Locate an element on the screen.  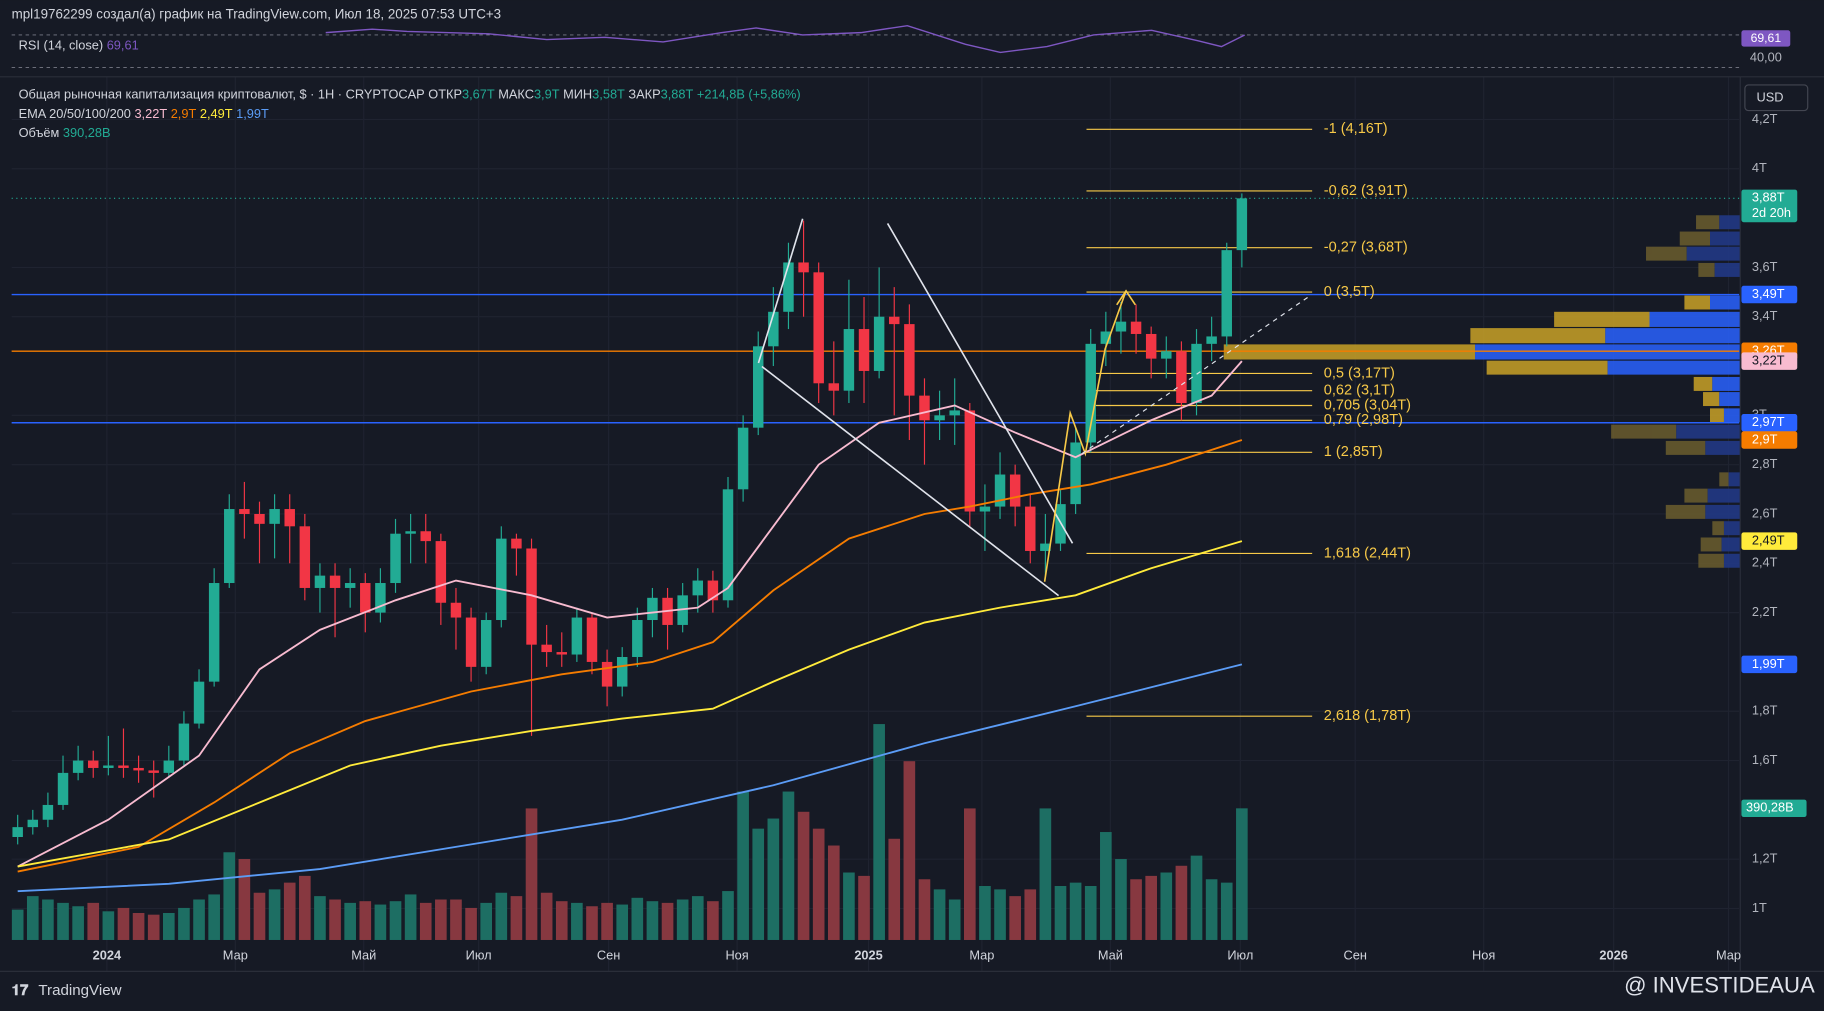
rsi-panel: 69,61 40,00 is located at coordinates (912, 51).